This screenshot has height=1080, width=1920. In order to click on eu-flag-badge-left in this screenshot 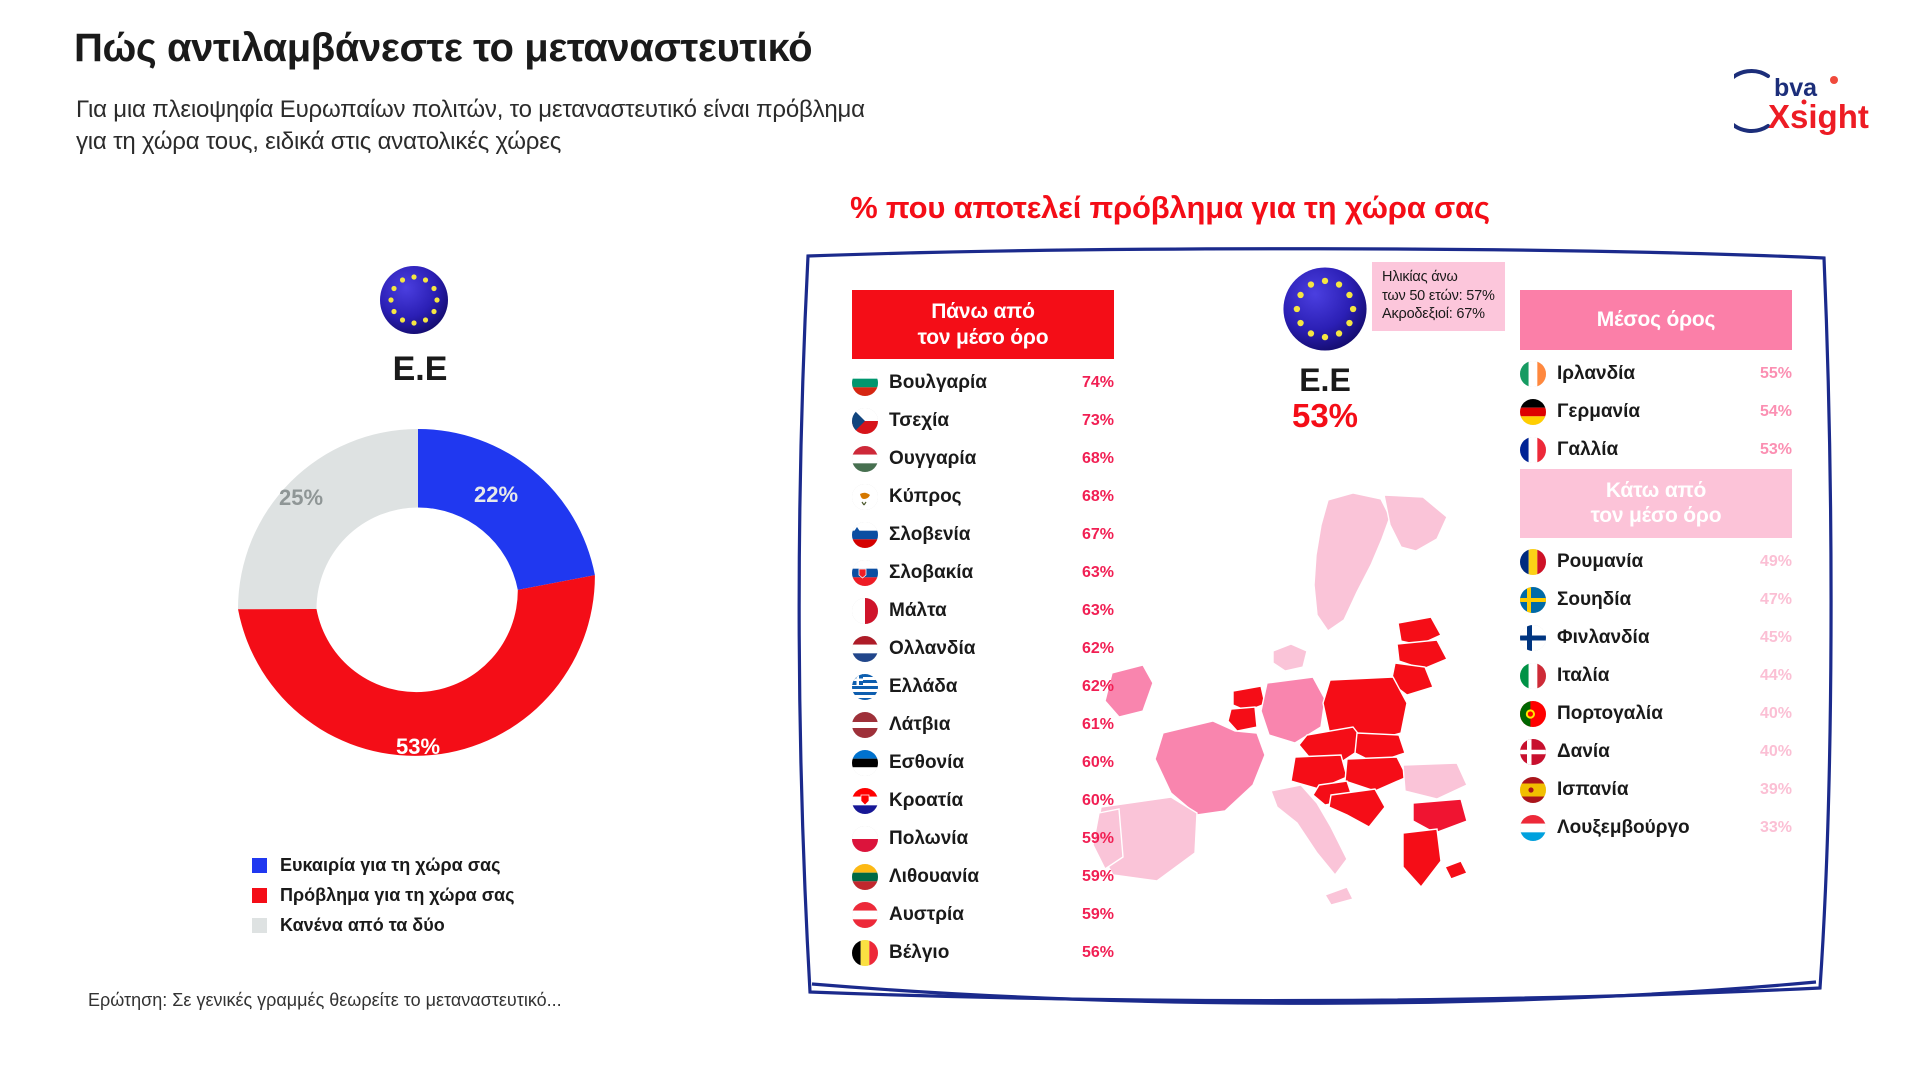, I will do `click(414, 302)`.